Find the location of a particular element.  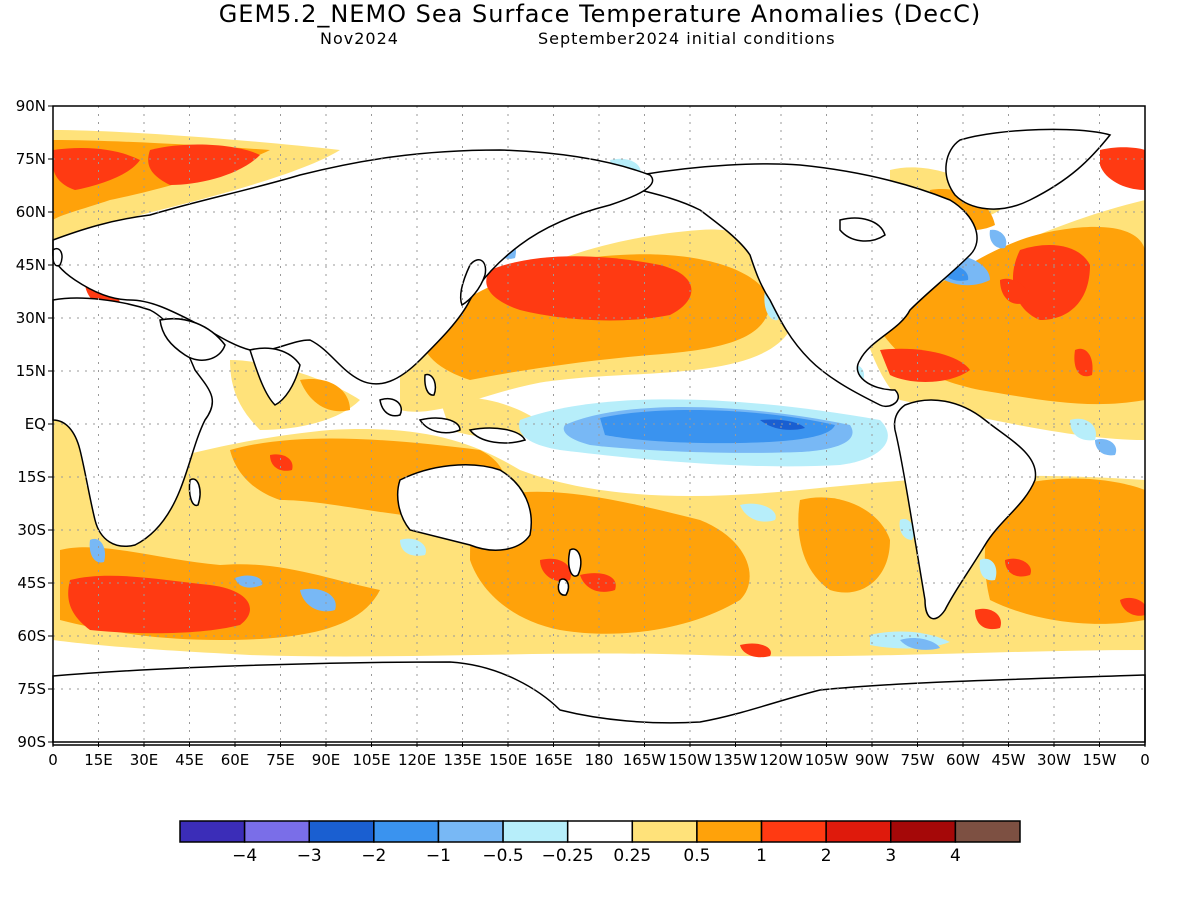

lon-label: 180 is located at coordinates (599, 760).